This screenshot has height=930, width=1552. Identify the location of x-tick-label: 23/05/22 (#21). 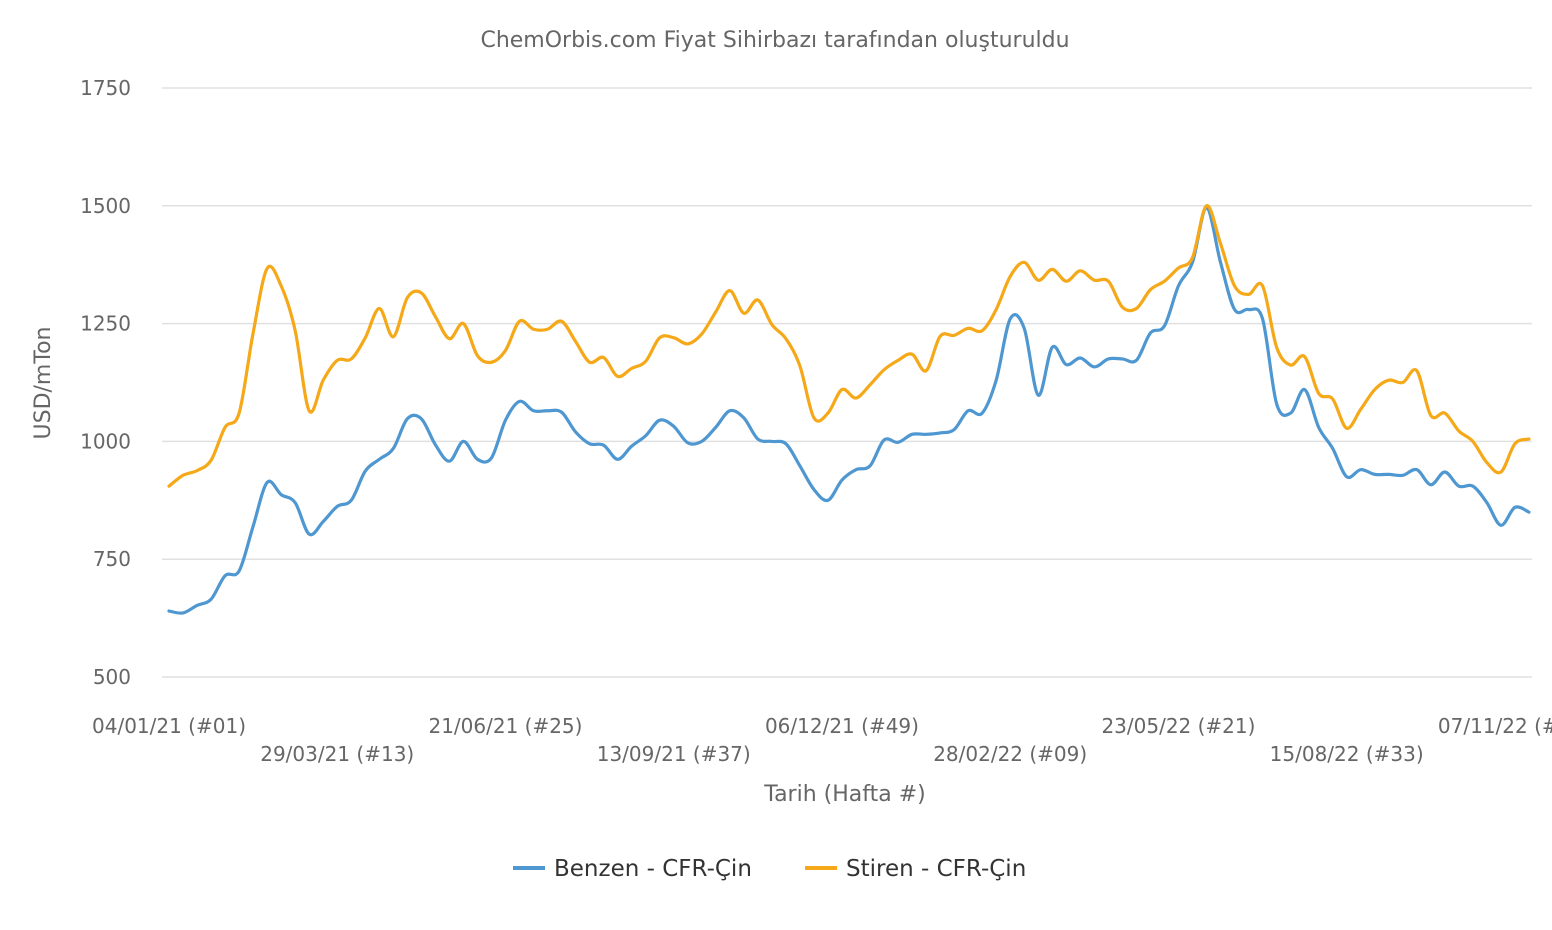
(1178, 726).